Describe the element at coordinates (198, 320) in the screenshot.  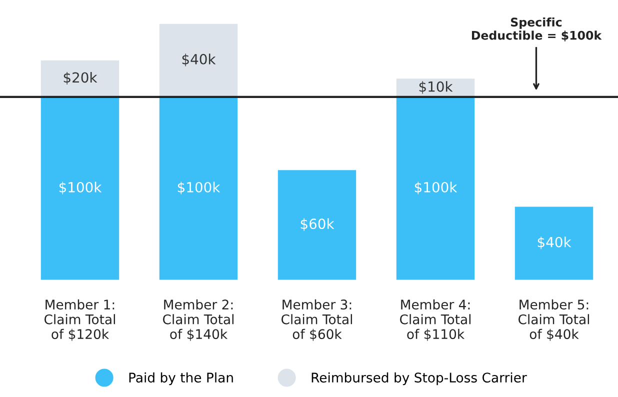
I see `x-tick-label: Member 2: Claim Total of $140k` at that location.